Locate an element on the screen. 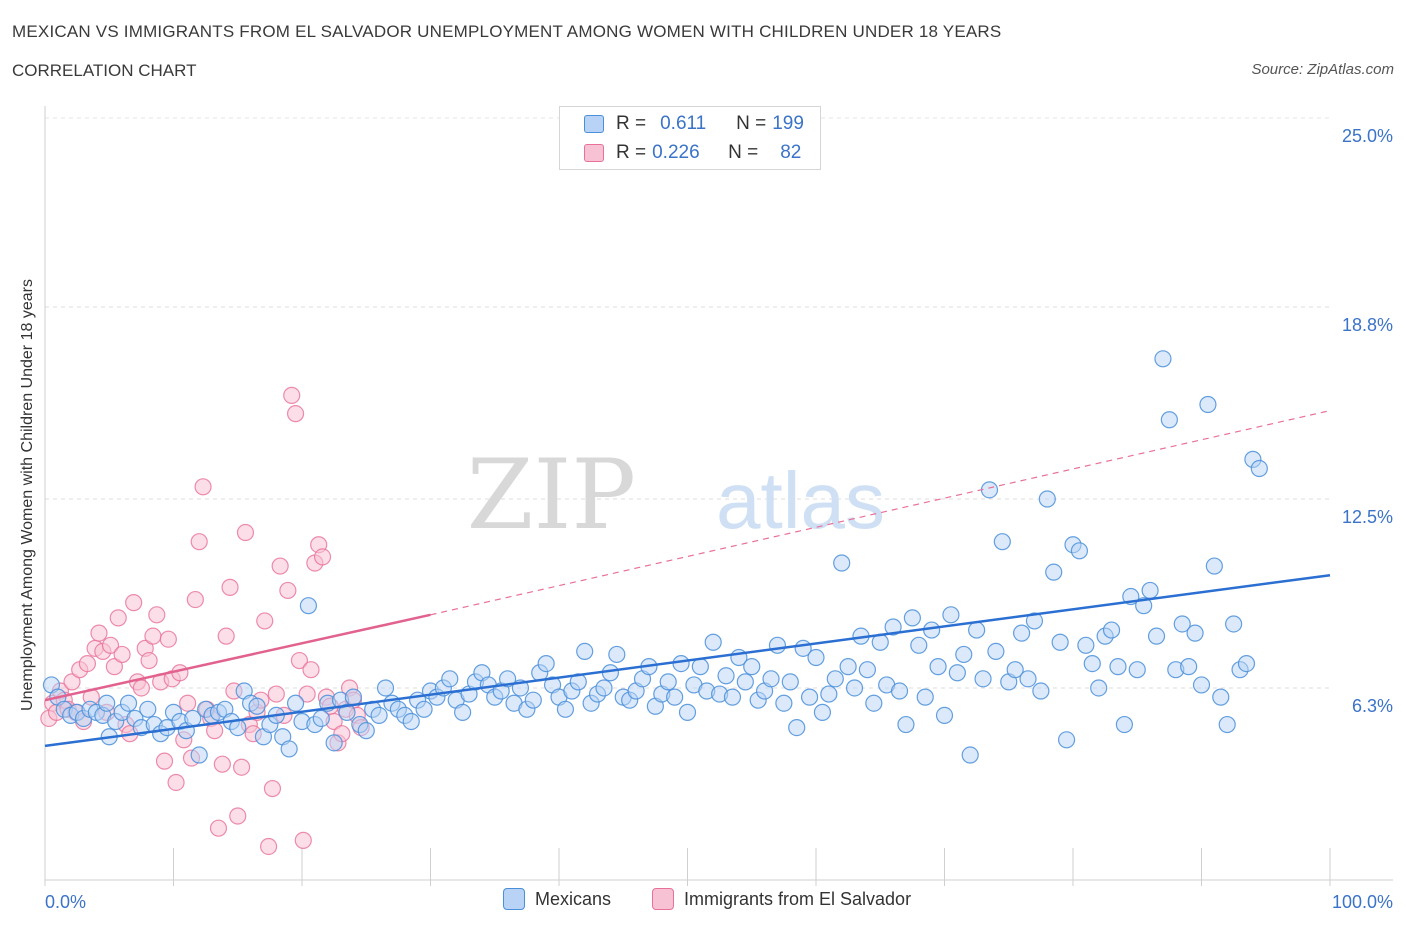  legend-item-salvador: Immigrants from El Salvador is located at coordinates (781, 899).